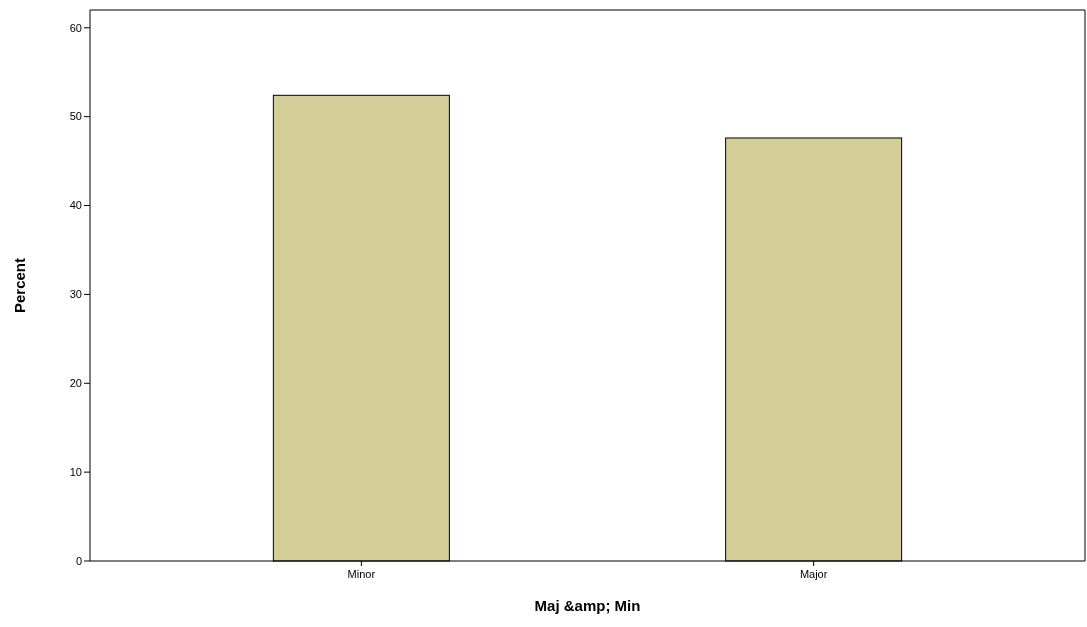 The image size is (1087, 627). I want to click on y-tick-label: 10, so click(75, 471).